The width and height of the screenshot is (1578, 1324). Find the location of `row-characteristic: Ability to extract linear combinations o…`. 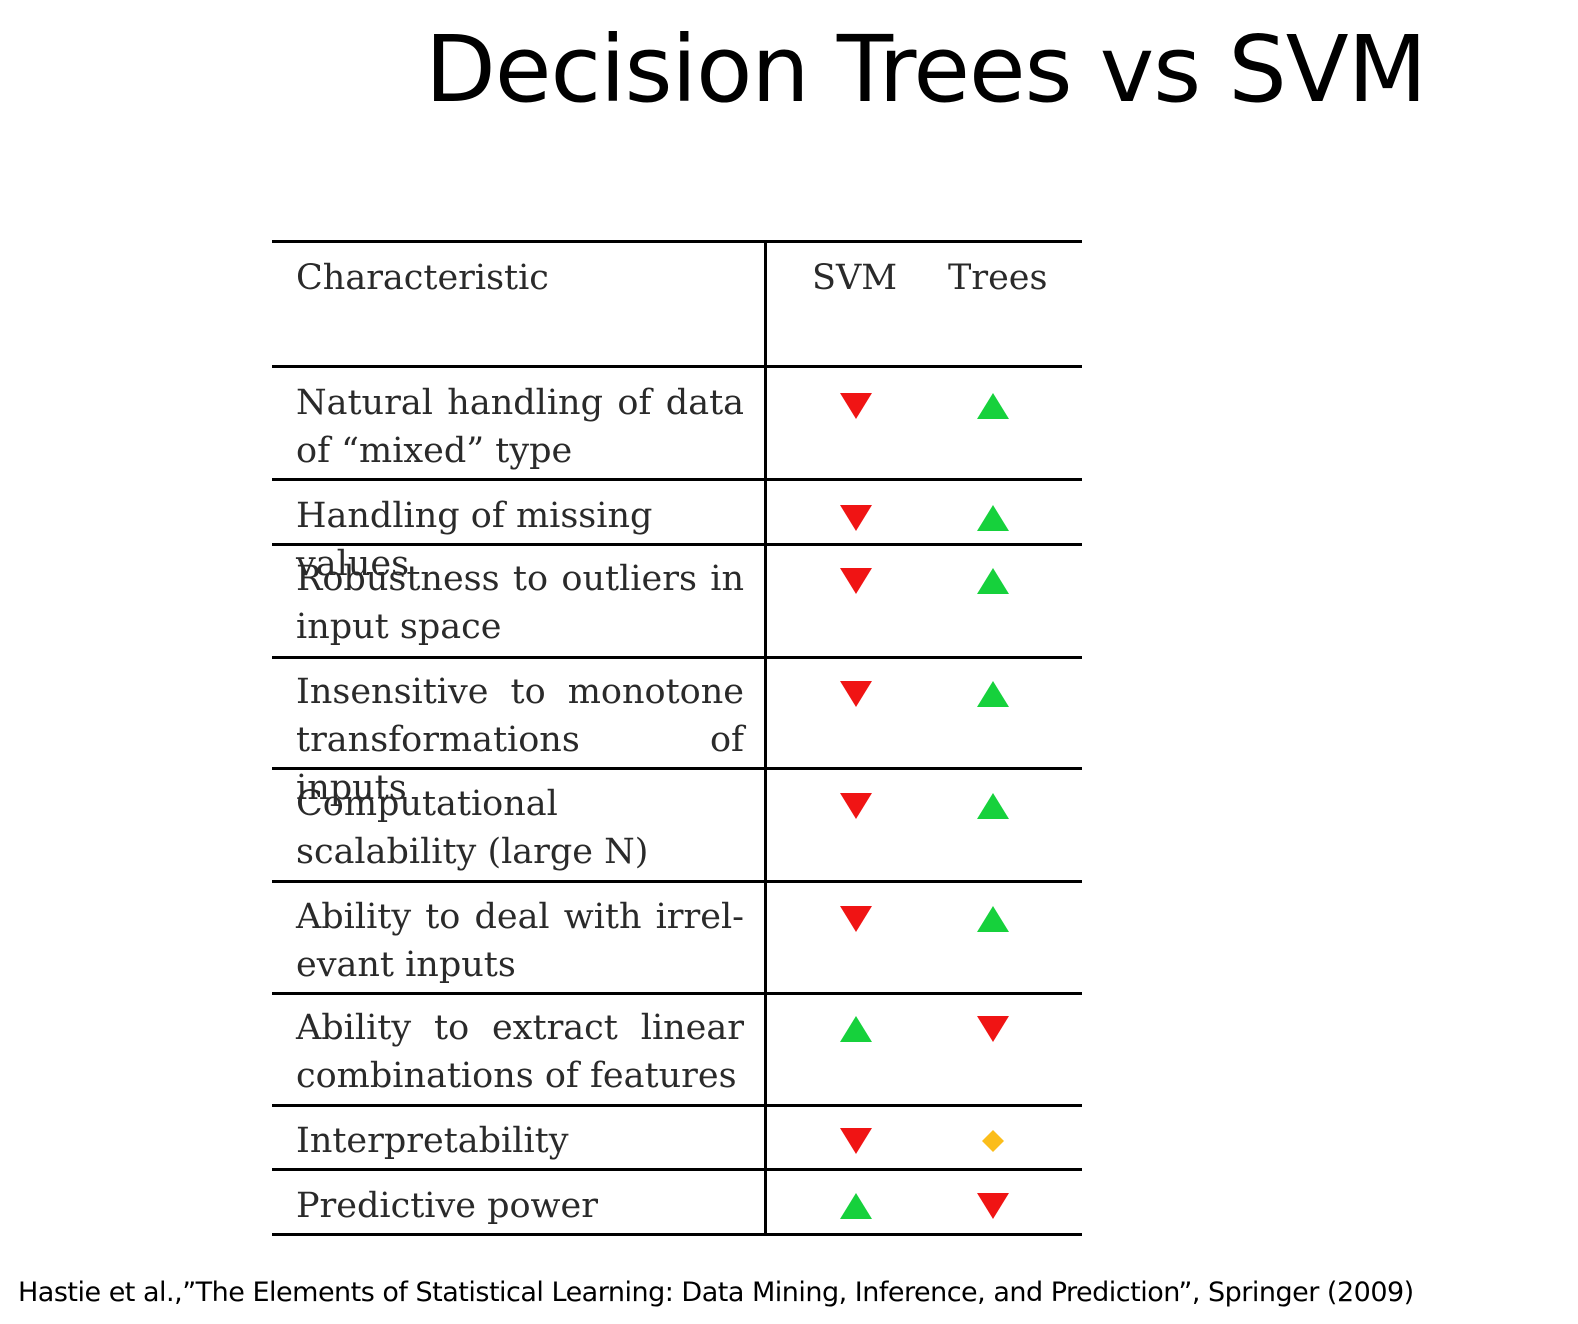

row-characteristic: Ability to extract linear combinations o… is located at coordinates (520, 1052).